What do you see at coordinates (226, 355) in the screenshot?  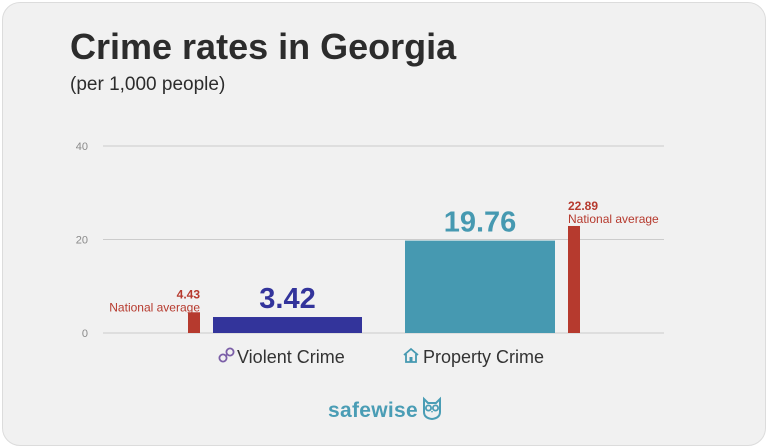 I see `handcuffs-icon` at bounding box center [226, 355].